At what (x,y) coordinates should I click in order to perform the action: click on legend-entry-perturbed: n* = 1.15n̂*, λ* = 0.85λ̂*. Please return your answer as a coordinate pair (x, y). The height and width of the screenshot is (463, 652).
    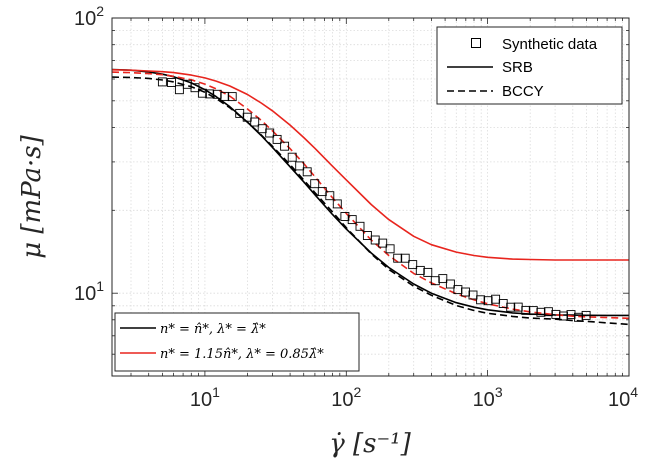
    Looking at the image, I should click on (242, 354).